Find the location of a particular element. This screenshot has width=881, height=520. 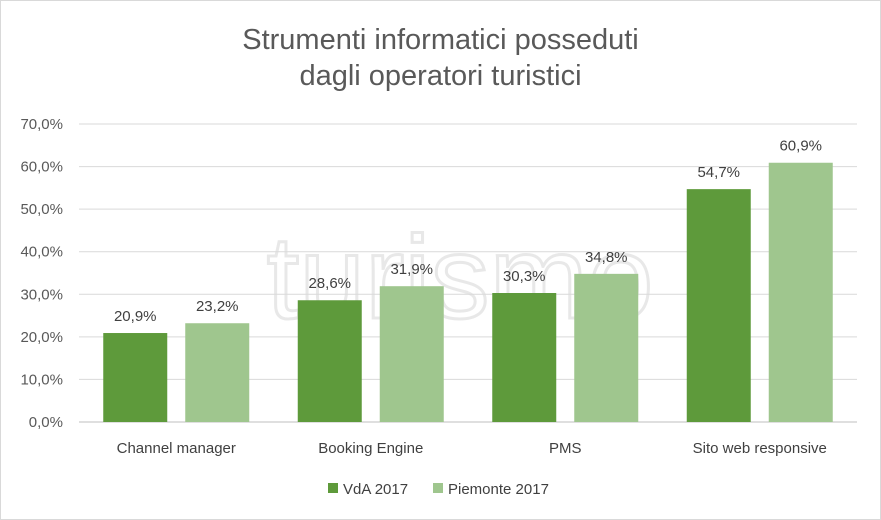

x-tick-label: PMS is located at coordinates (565, 448).